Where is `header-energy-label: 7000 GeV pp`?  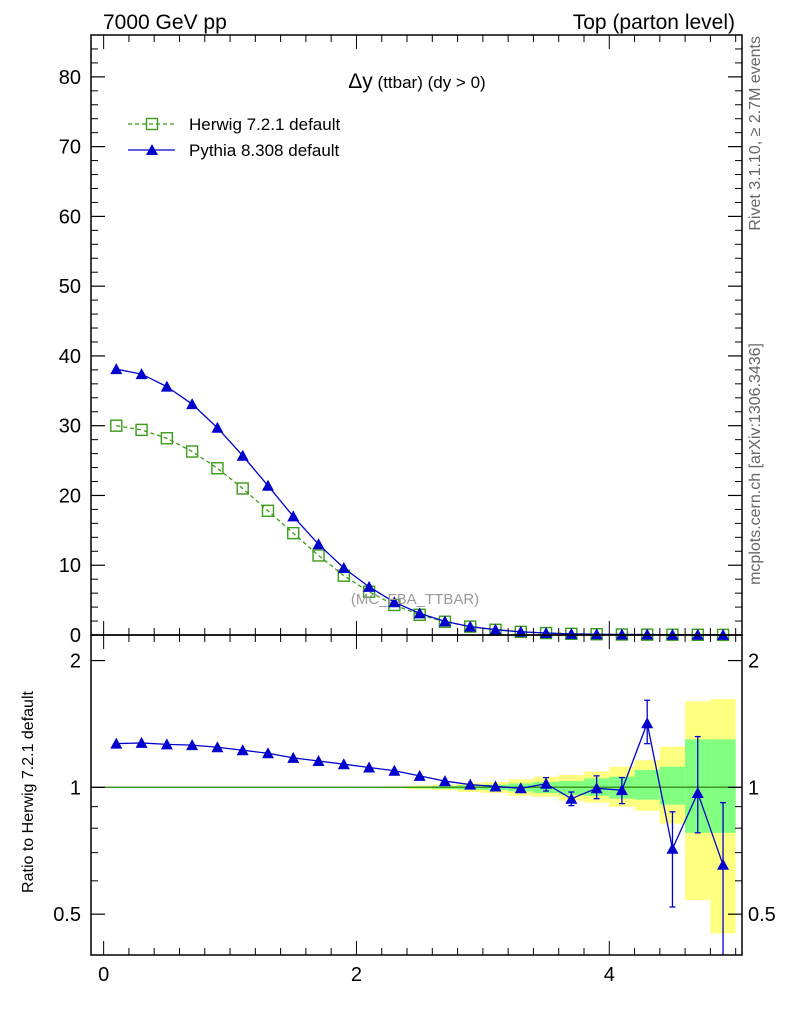 header-energy-label: 7000 GeV pp is located at coordinates (165, 22).